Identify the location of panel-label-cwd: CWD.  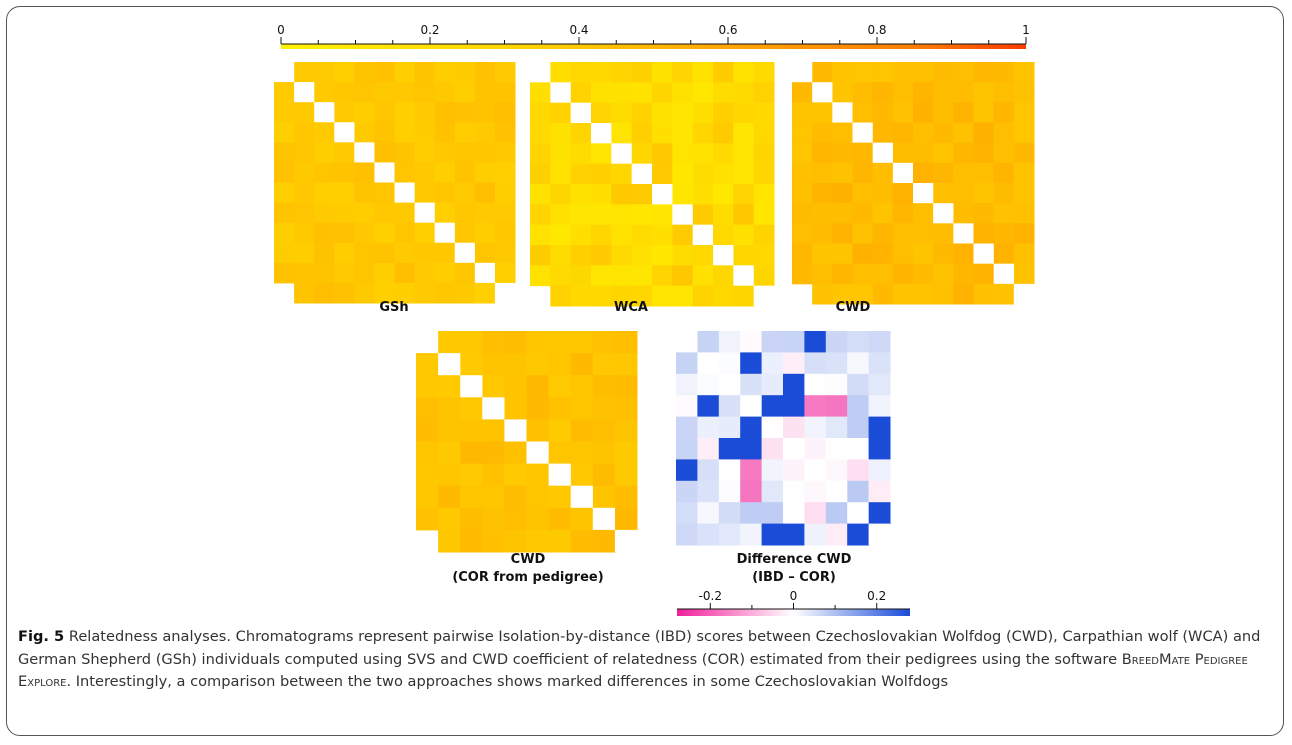
(853, 307).